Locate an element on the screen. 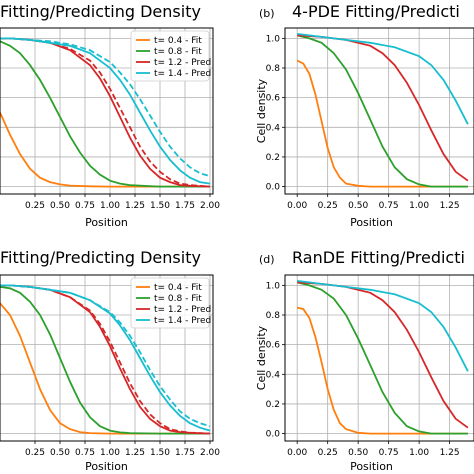  panel-label: (b) is located at coordinates (267, 13).